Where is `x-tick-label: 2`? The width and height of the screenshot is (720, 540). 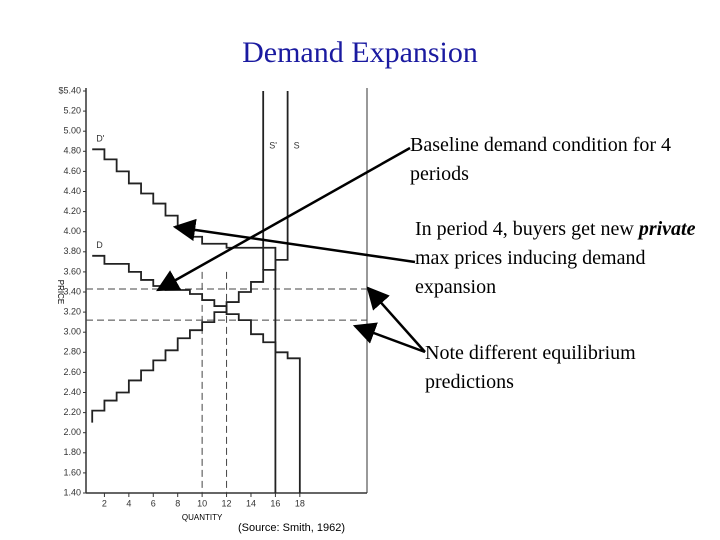 x-tick-label: 2 is located at coordinates (104, 503).